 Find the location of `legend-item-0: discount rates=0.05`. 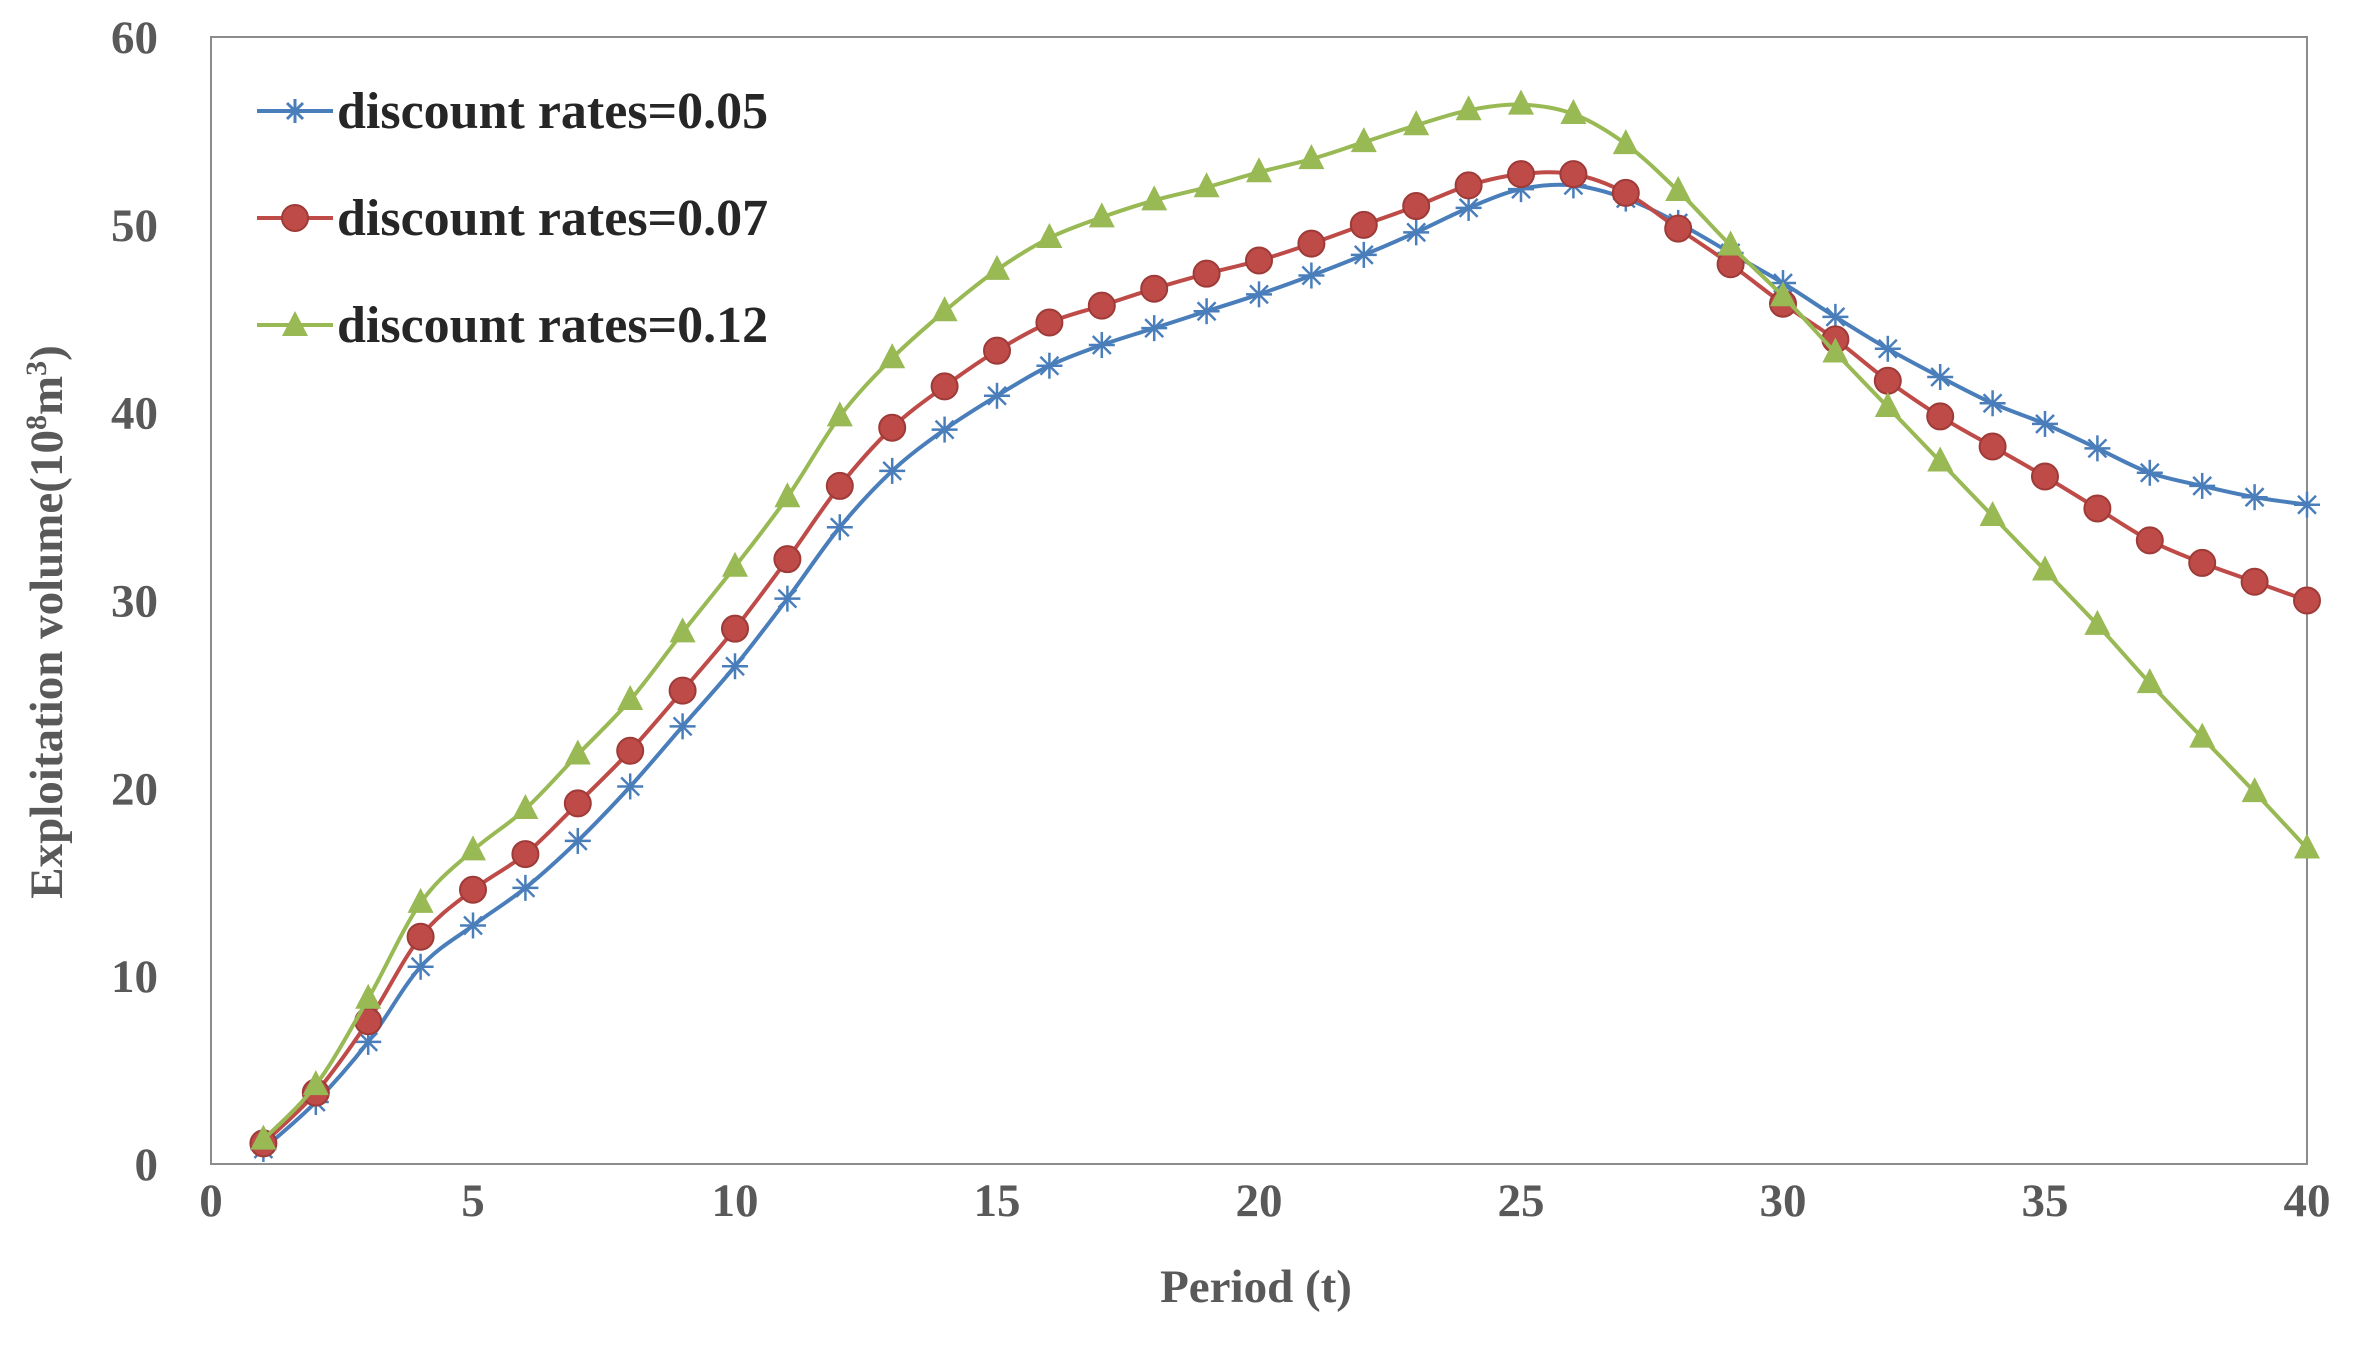

legend-item-0: discount rates=0.05 is located at coordinates (512, 111).